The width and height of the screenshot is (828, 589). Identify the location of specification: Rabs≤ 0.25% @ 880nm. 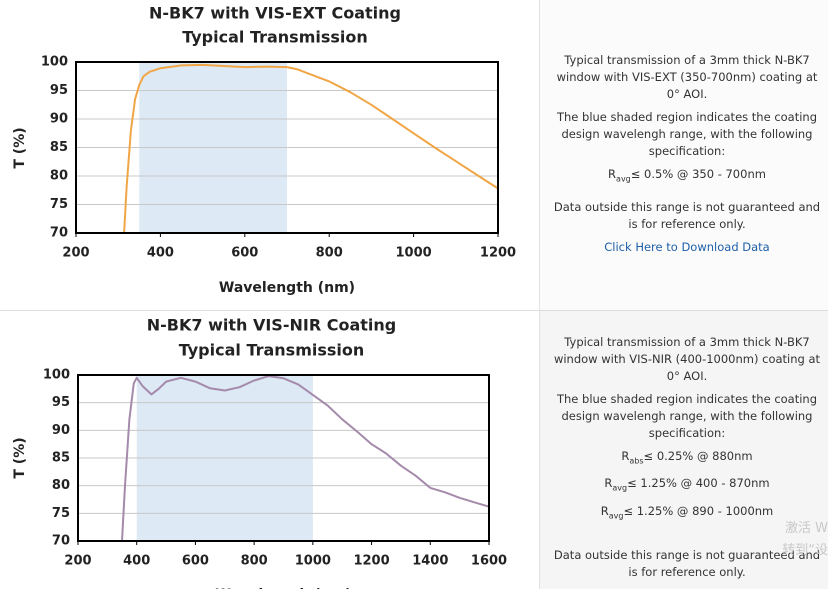
(687, 458).